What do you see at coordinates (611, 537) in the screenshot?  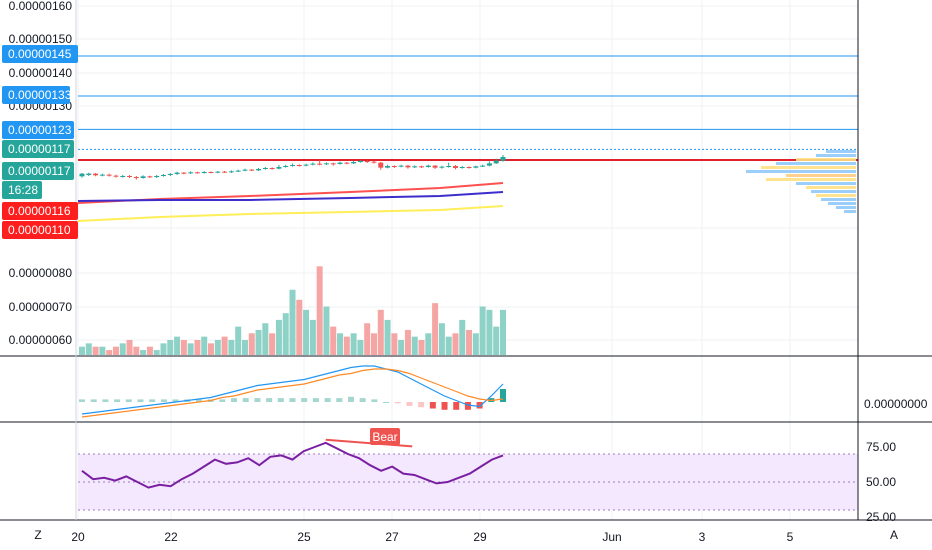 I see `time-tick-5: Jun` at bounding box center [611, 537].